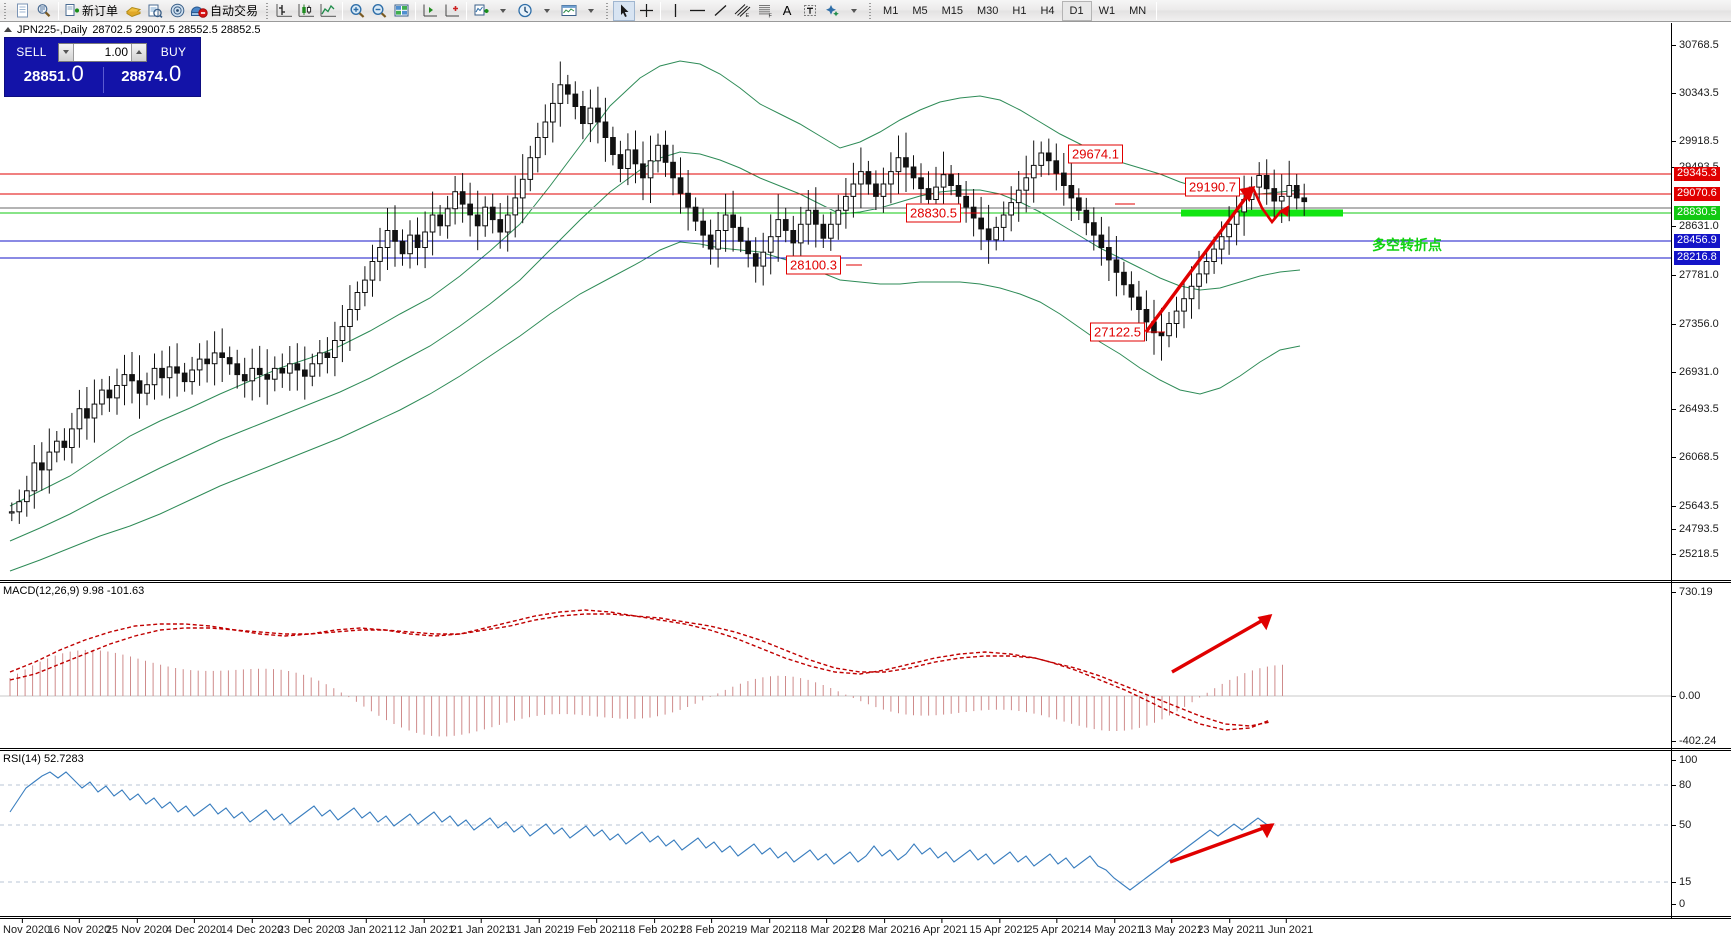  I want to click on date-tick: 28 Mar 2021, so click(884, 927).